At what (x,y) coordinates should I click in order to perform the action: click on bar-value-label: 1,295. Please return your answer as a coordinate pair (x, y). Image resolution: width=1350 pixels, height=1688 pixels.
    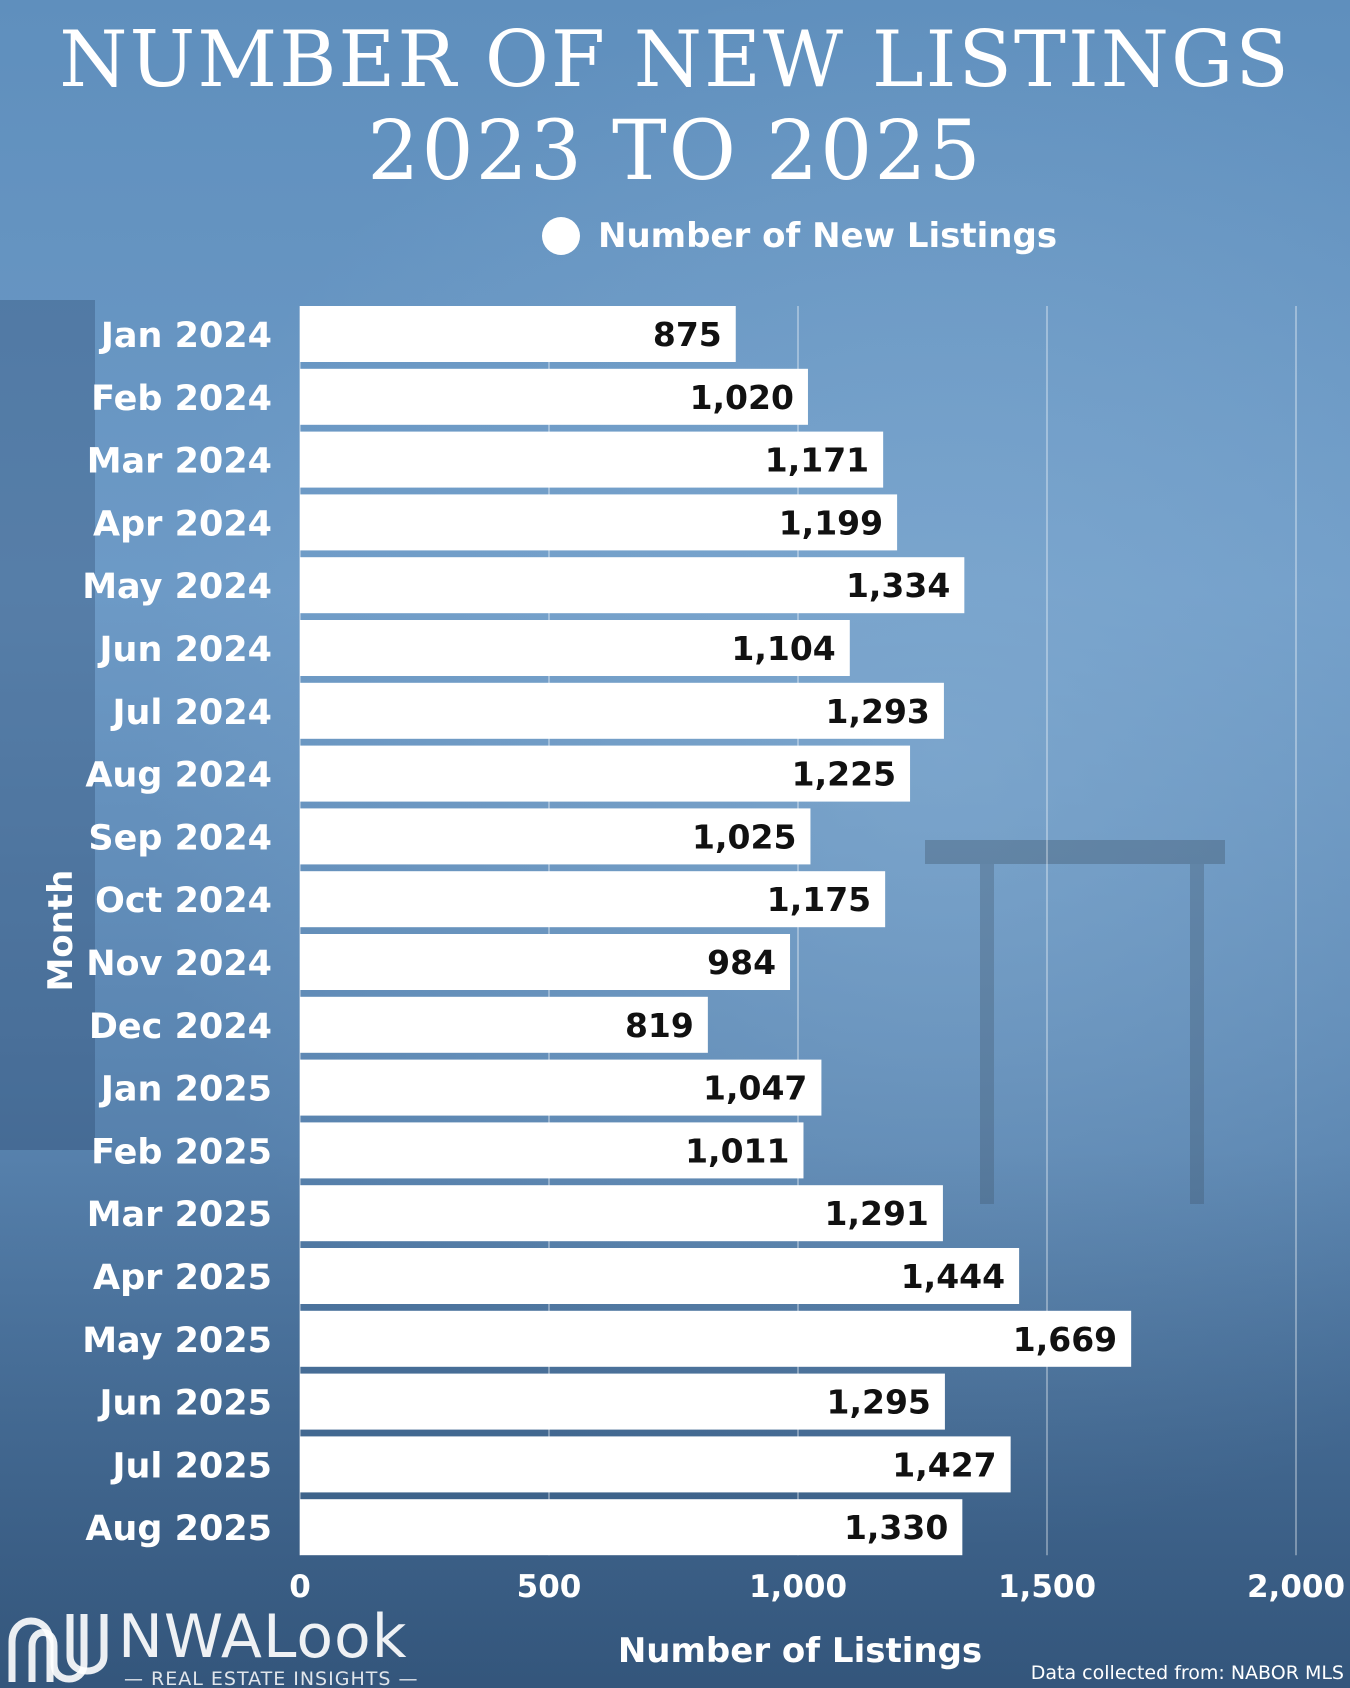
    Looking at the image, I should click on (879, 1402).